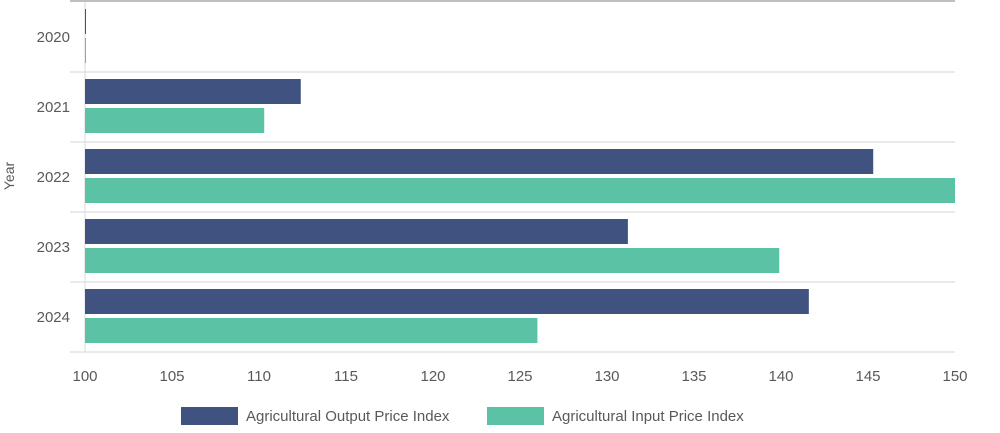  I want to click on x-tick-label: 110, so click(259, 376).